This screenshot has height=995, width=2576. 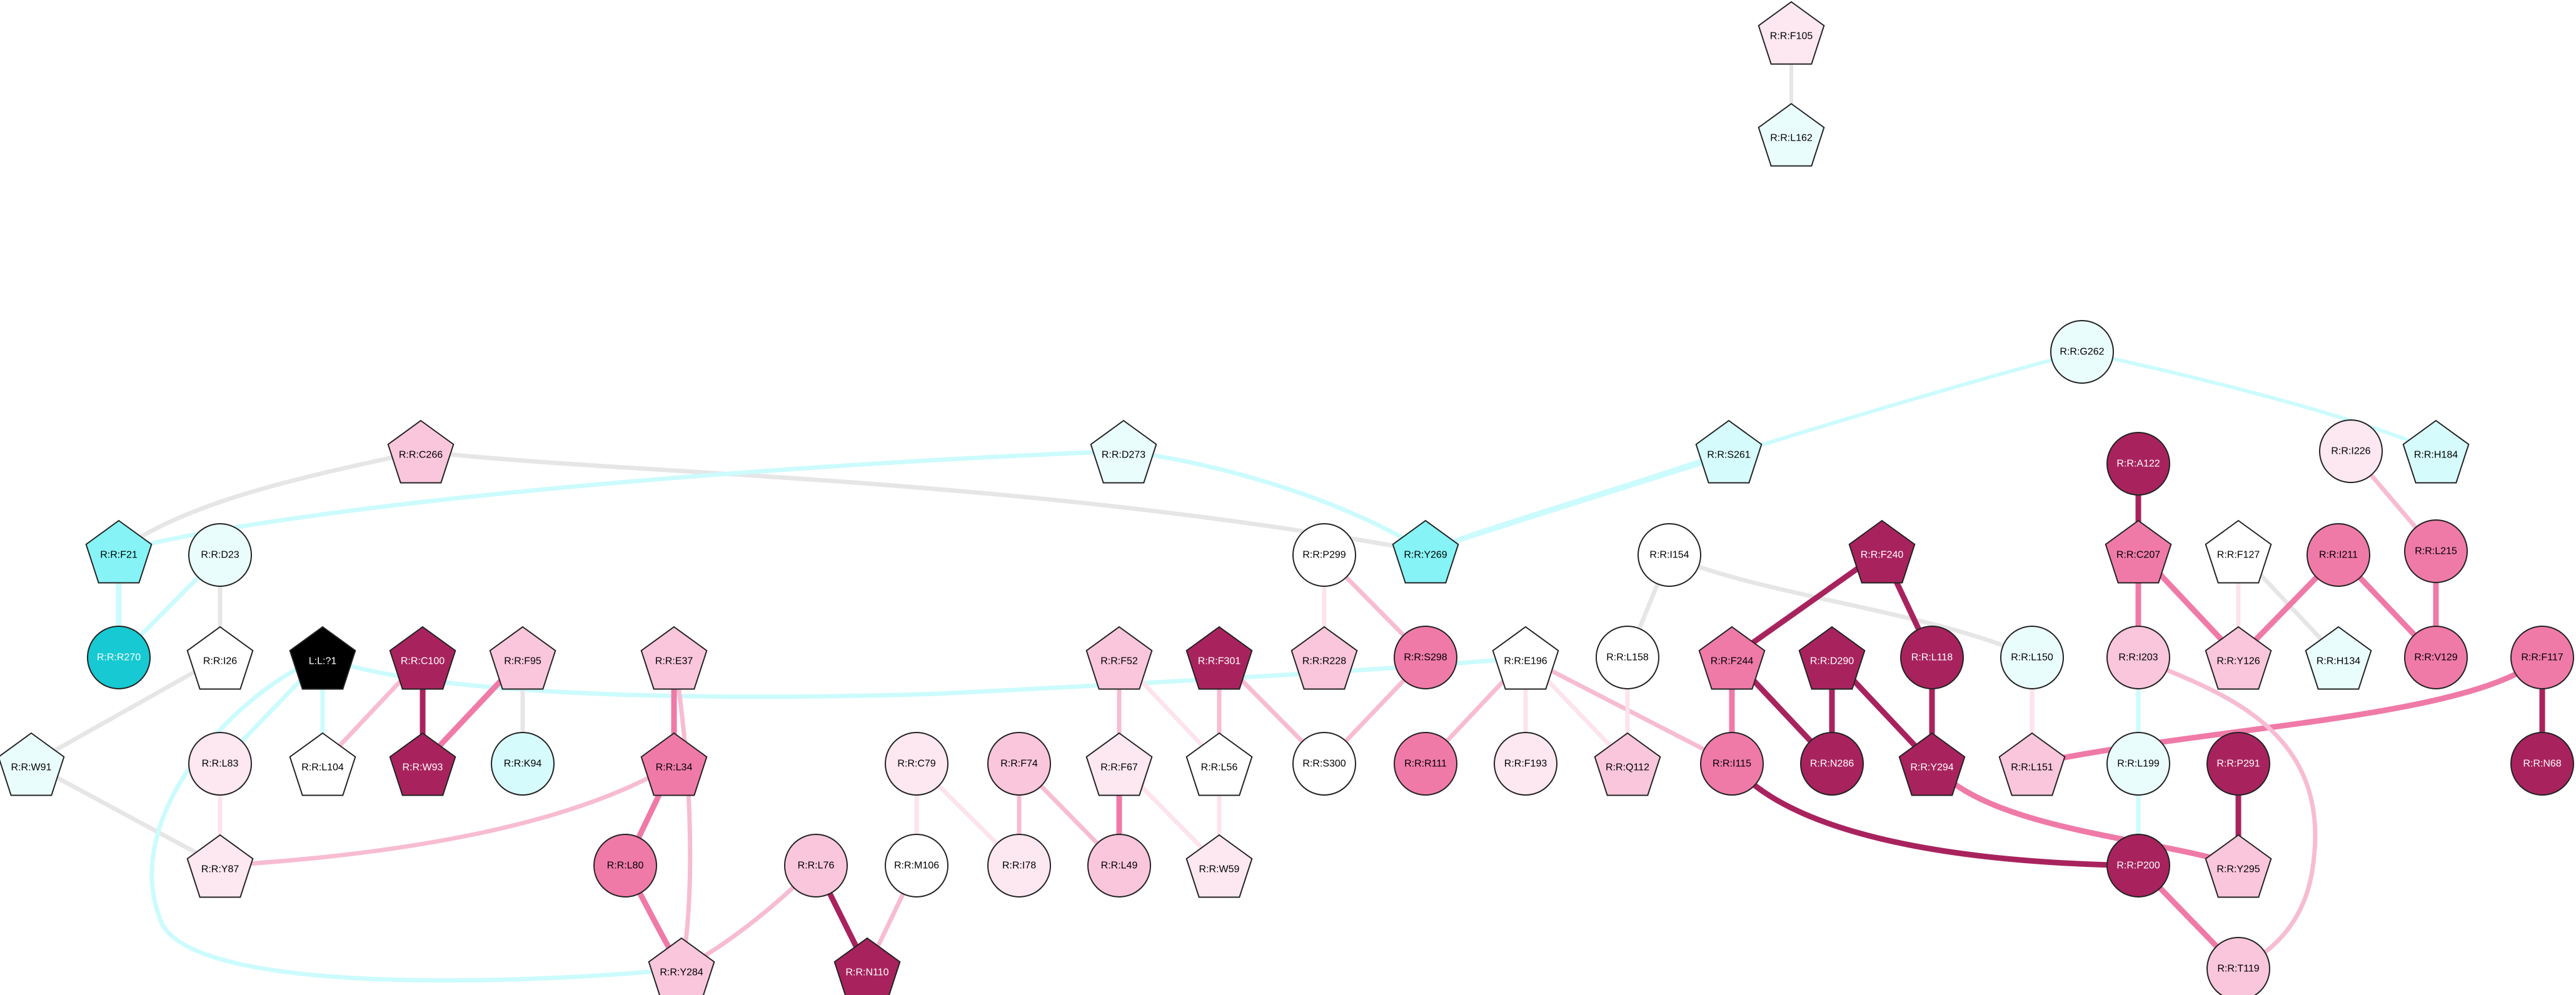 I want to click on node-Y284: R:R:Y284, so click(x=681, y=966).